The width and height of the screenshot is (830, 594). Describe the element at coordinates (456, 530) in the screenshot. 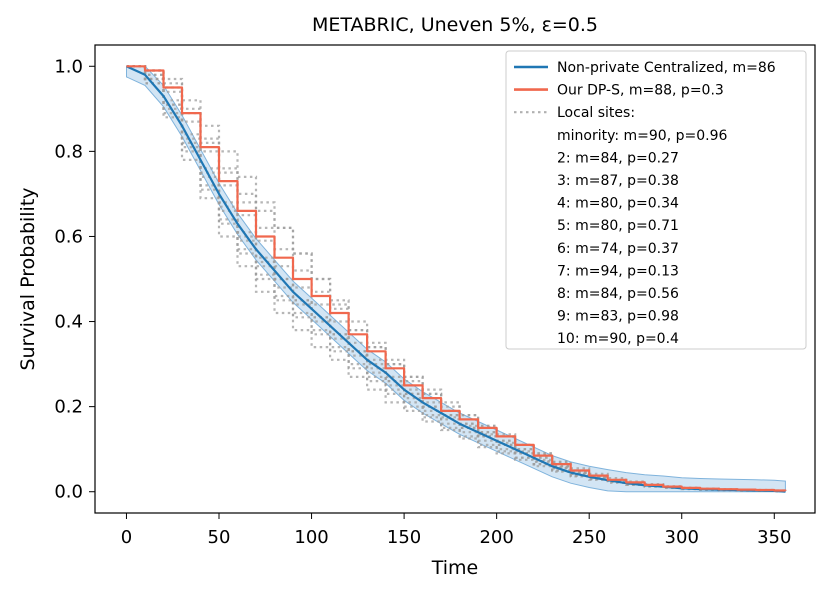

I see `x-axis-ticks: 0 50 100 150 200 250 300 350` at that location.